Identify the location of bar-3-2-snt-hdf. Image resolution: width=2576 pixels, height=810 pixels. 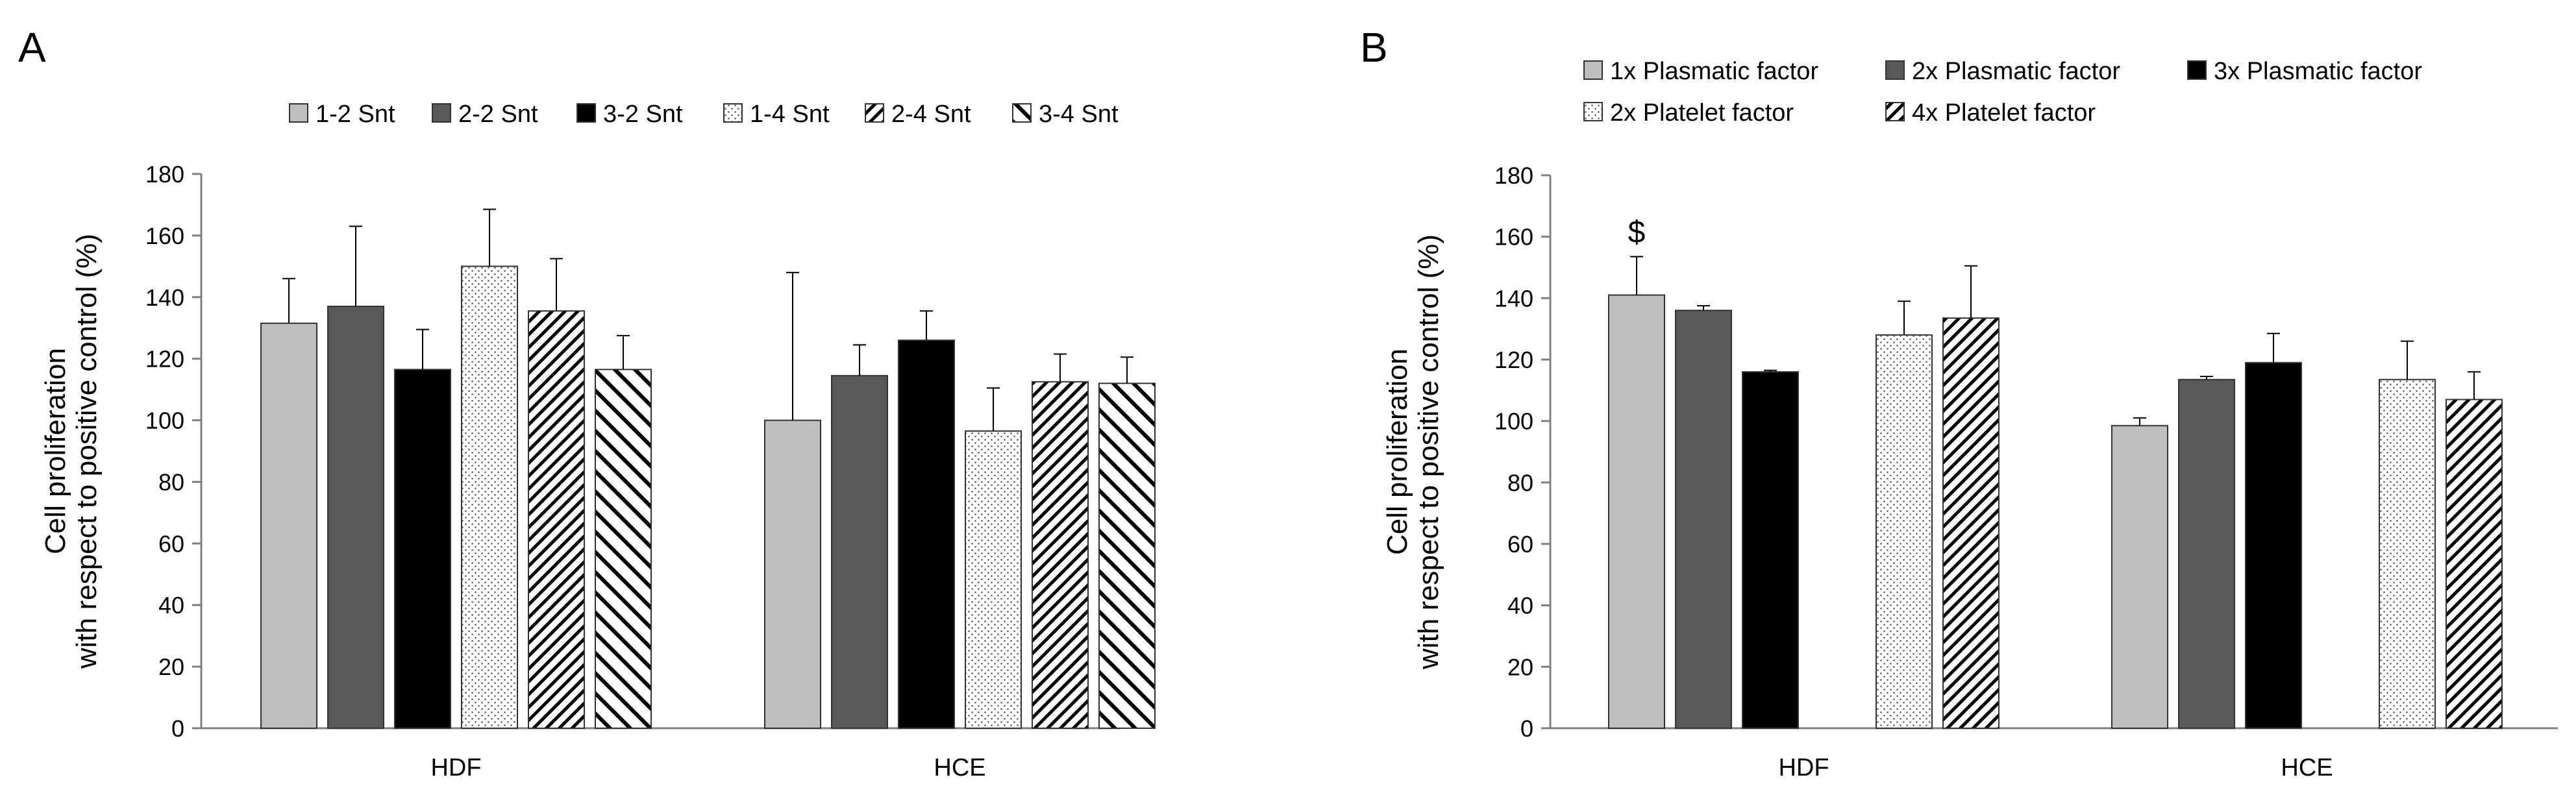
(422, 549).